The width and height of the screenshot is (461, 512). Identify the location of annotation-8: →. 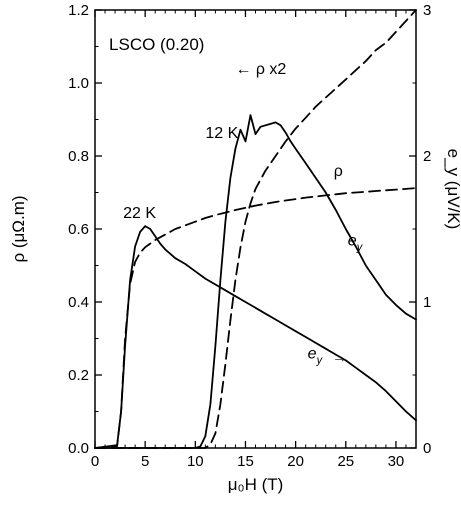
(340, 357).